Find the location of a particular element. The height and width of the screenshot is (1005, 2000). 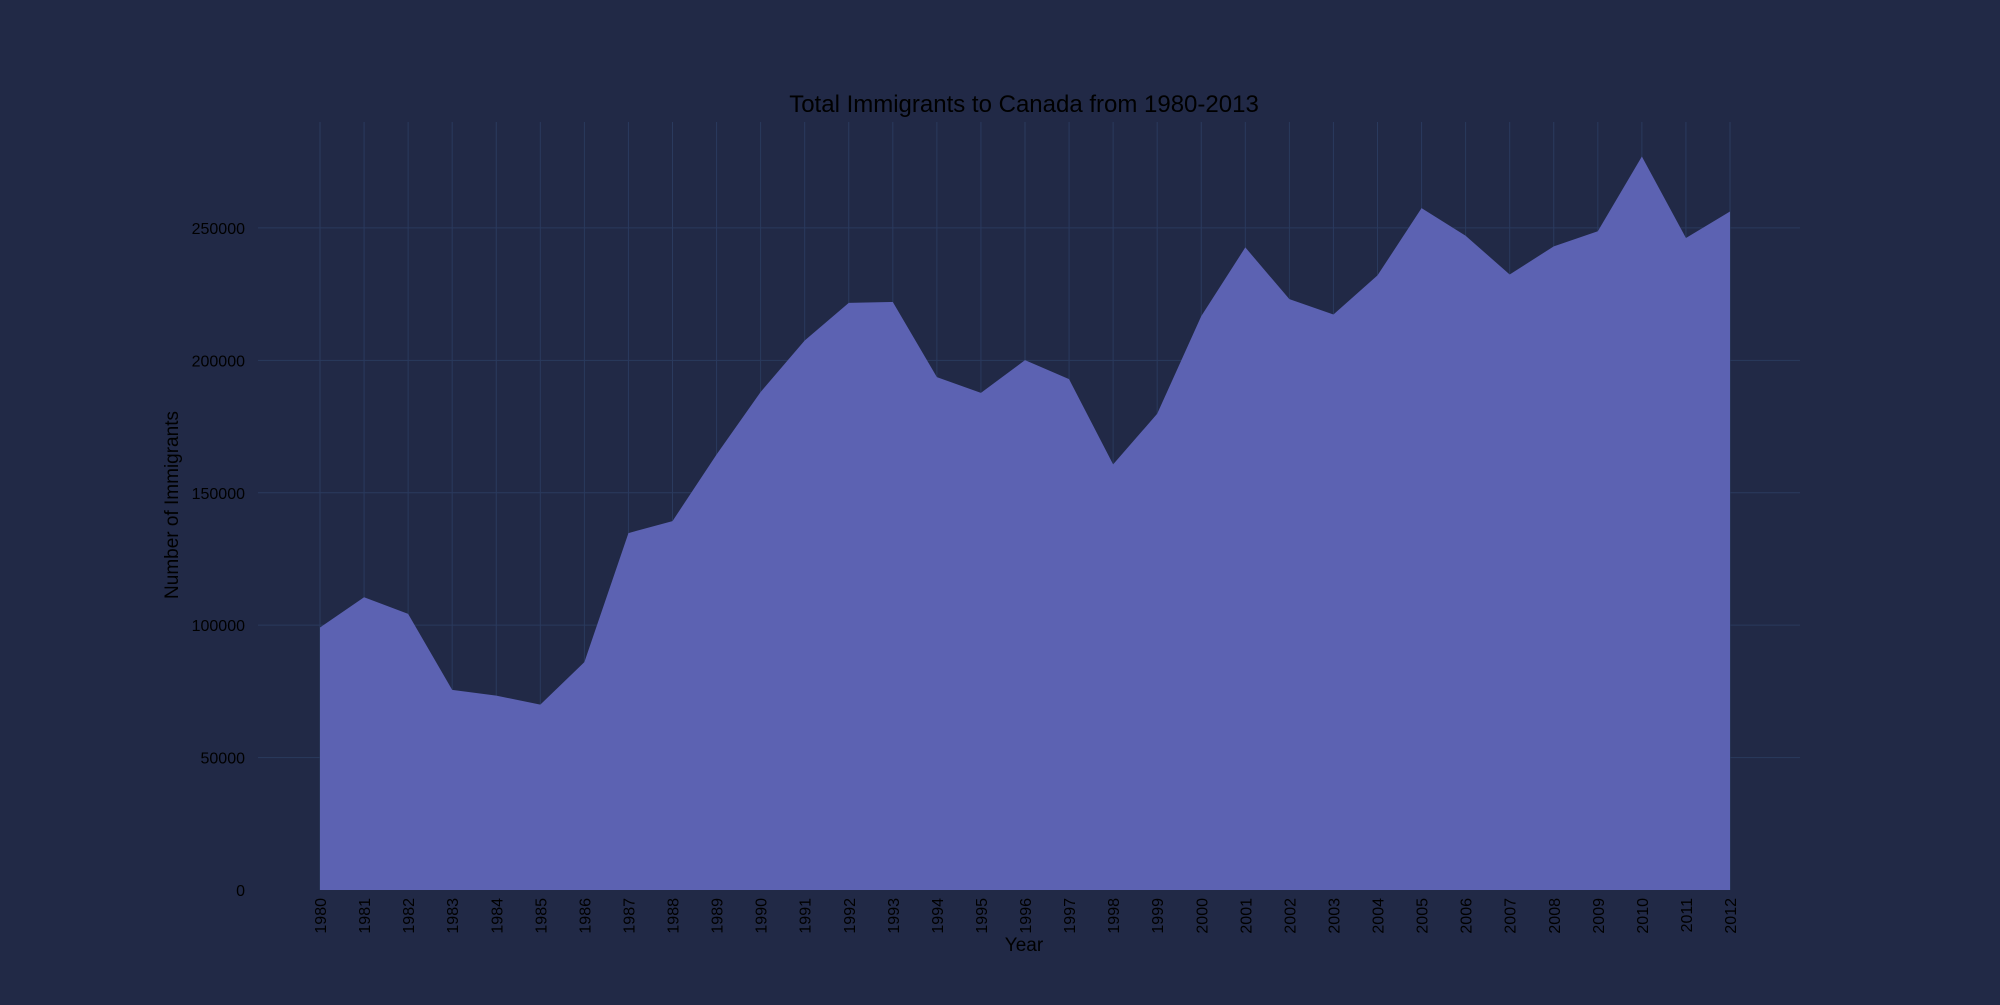

y-tick-label: 250000 is located at coordinates (218, 229).